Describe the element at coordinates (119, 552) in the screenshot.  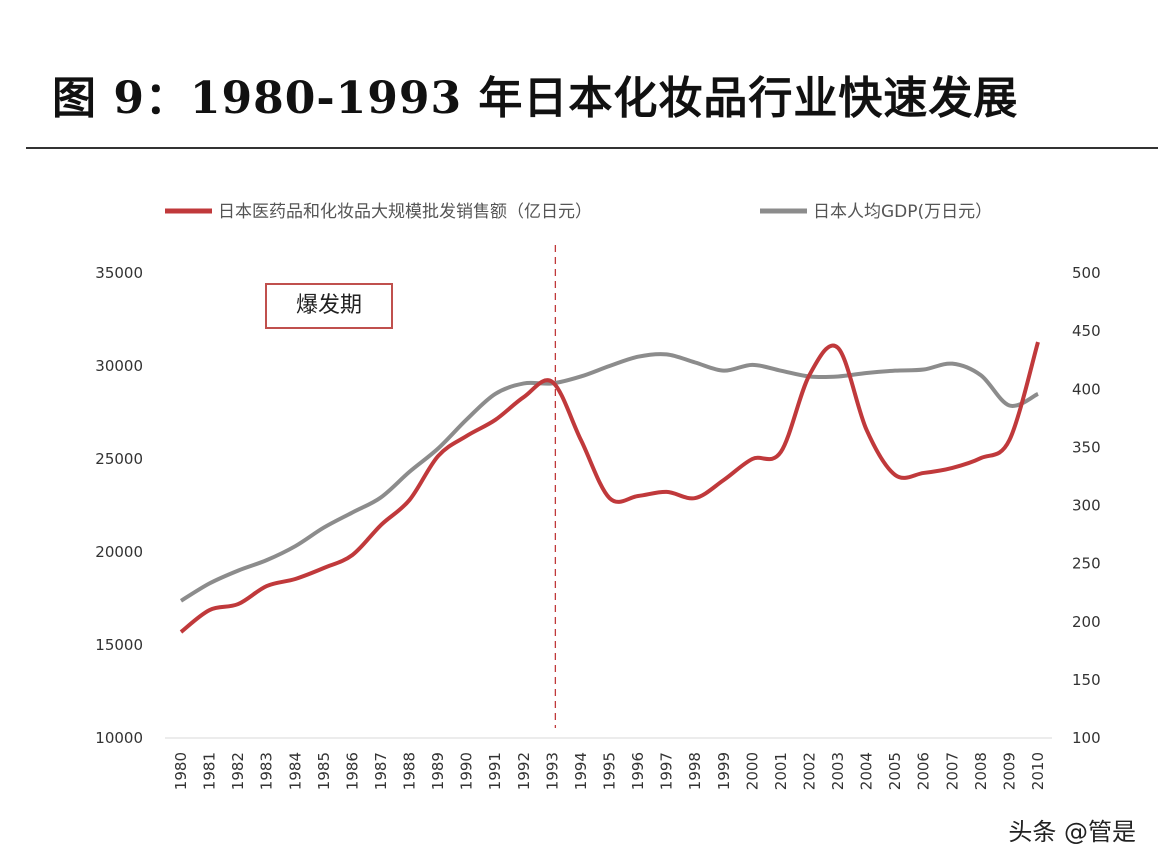
I see `y-left-tick-label: 20000` at that location.